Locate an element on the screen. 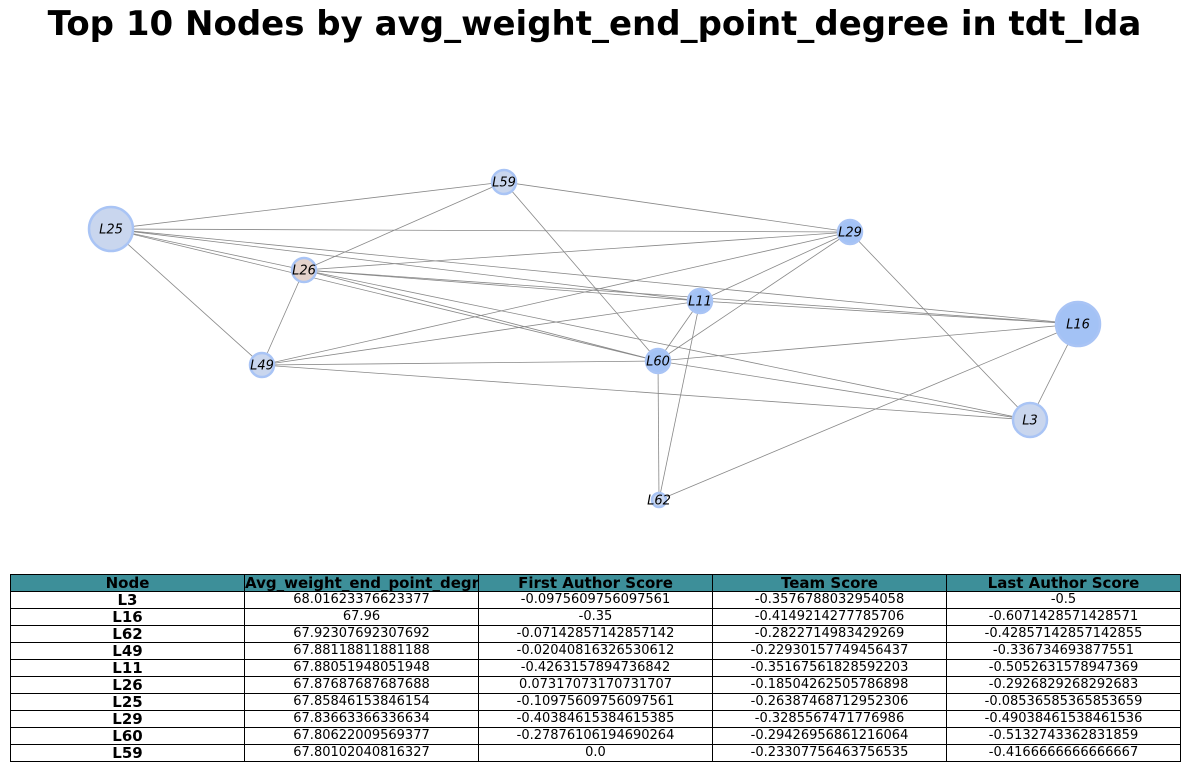 The height and width of the screenshot is (776, 1189). node-L26: L26 is located at coordinates (304, 270).